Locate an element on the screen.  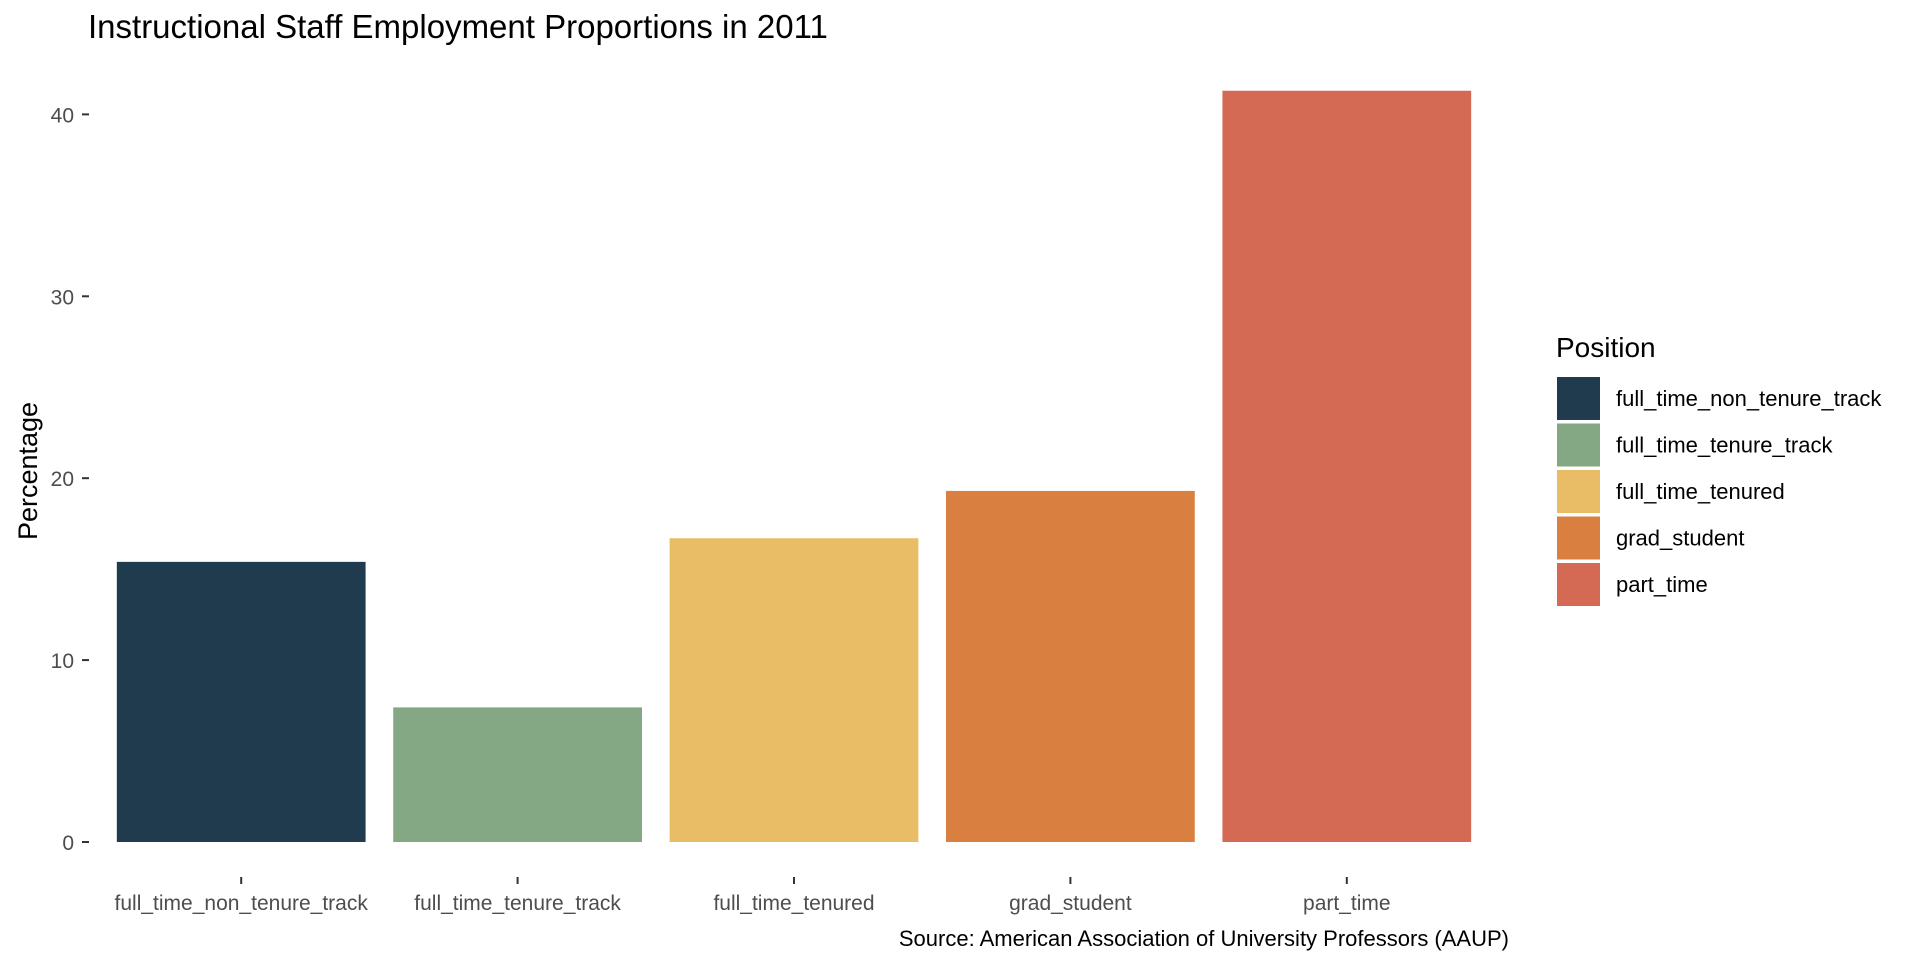
x-tick-label: full_time_tenured is located at coordinates (793, 903).